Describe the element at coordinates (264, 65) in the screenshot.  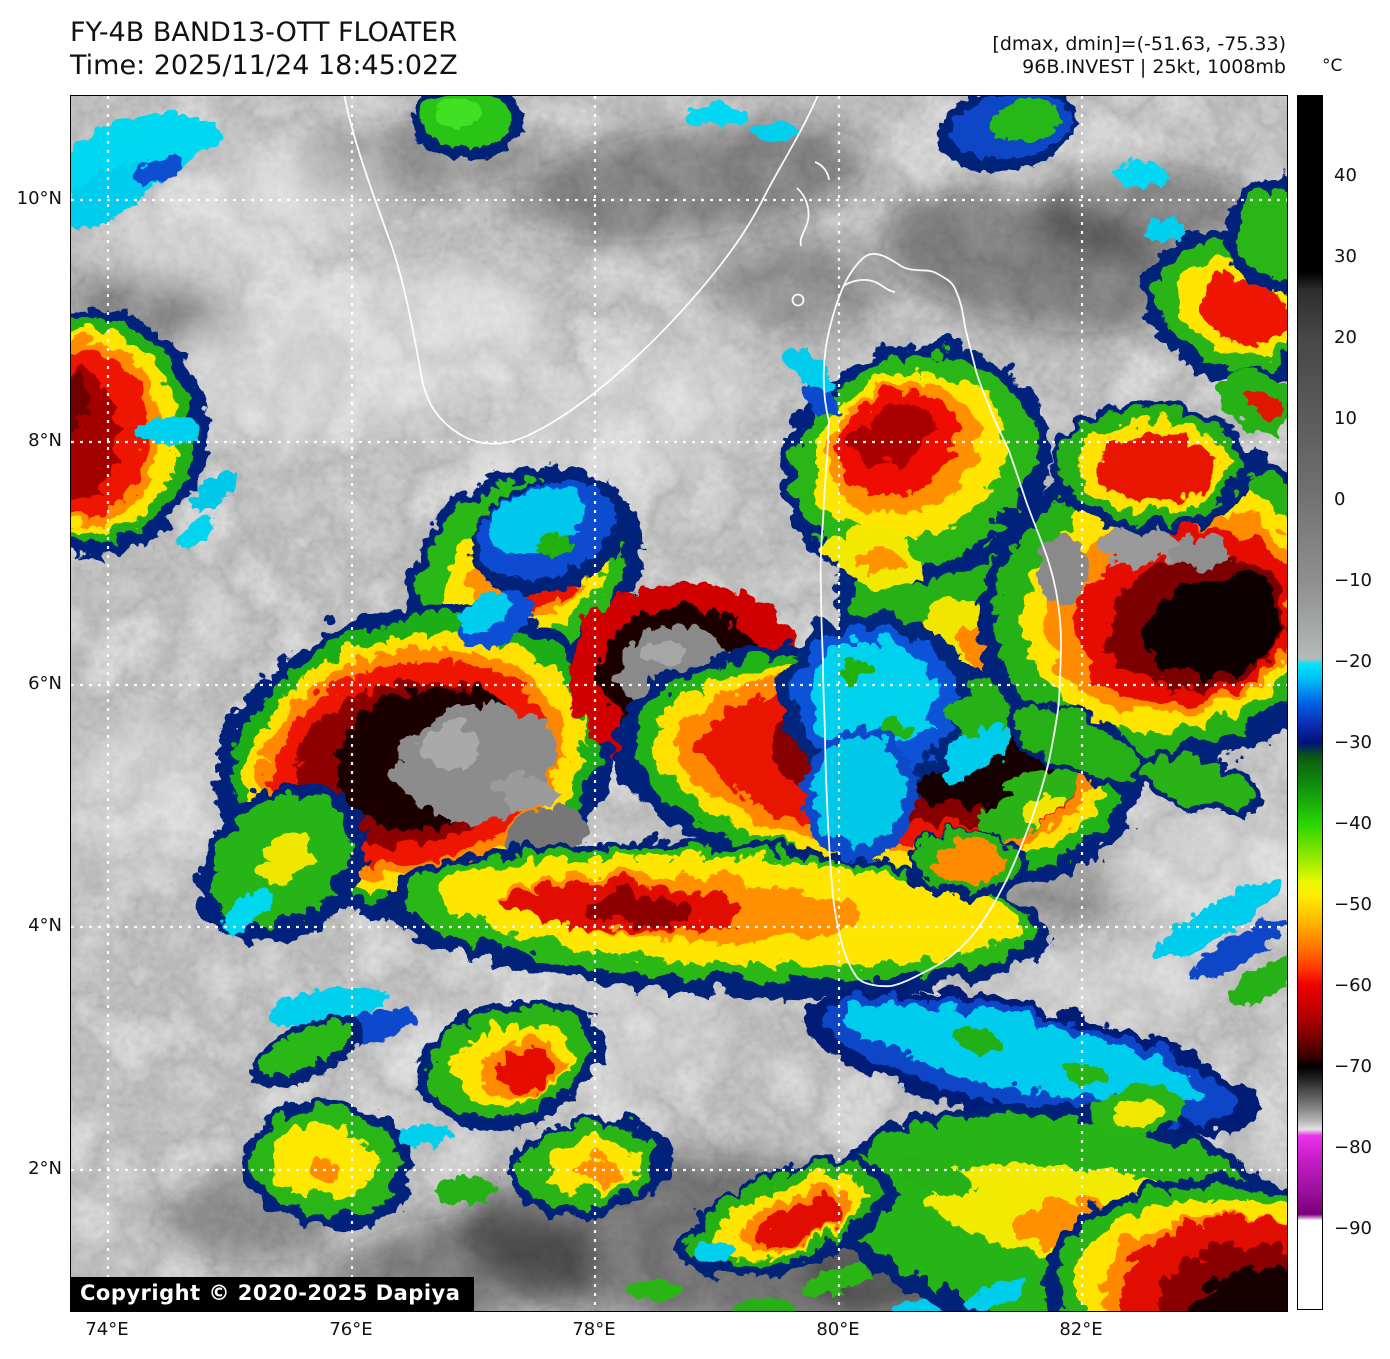
I see `timestamp: Time: 2025/11/24 18:45:02Z` at that location.